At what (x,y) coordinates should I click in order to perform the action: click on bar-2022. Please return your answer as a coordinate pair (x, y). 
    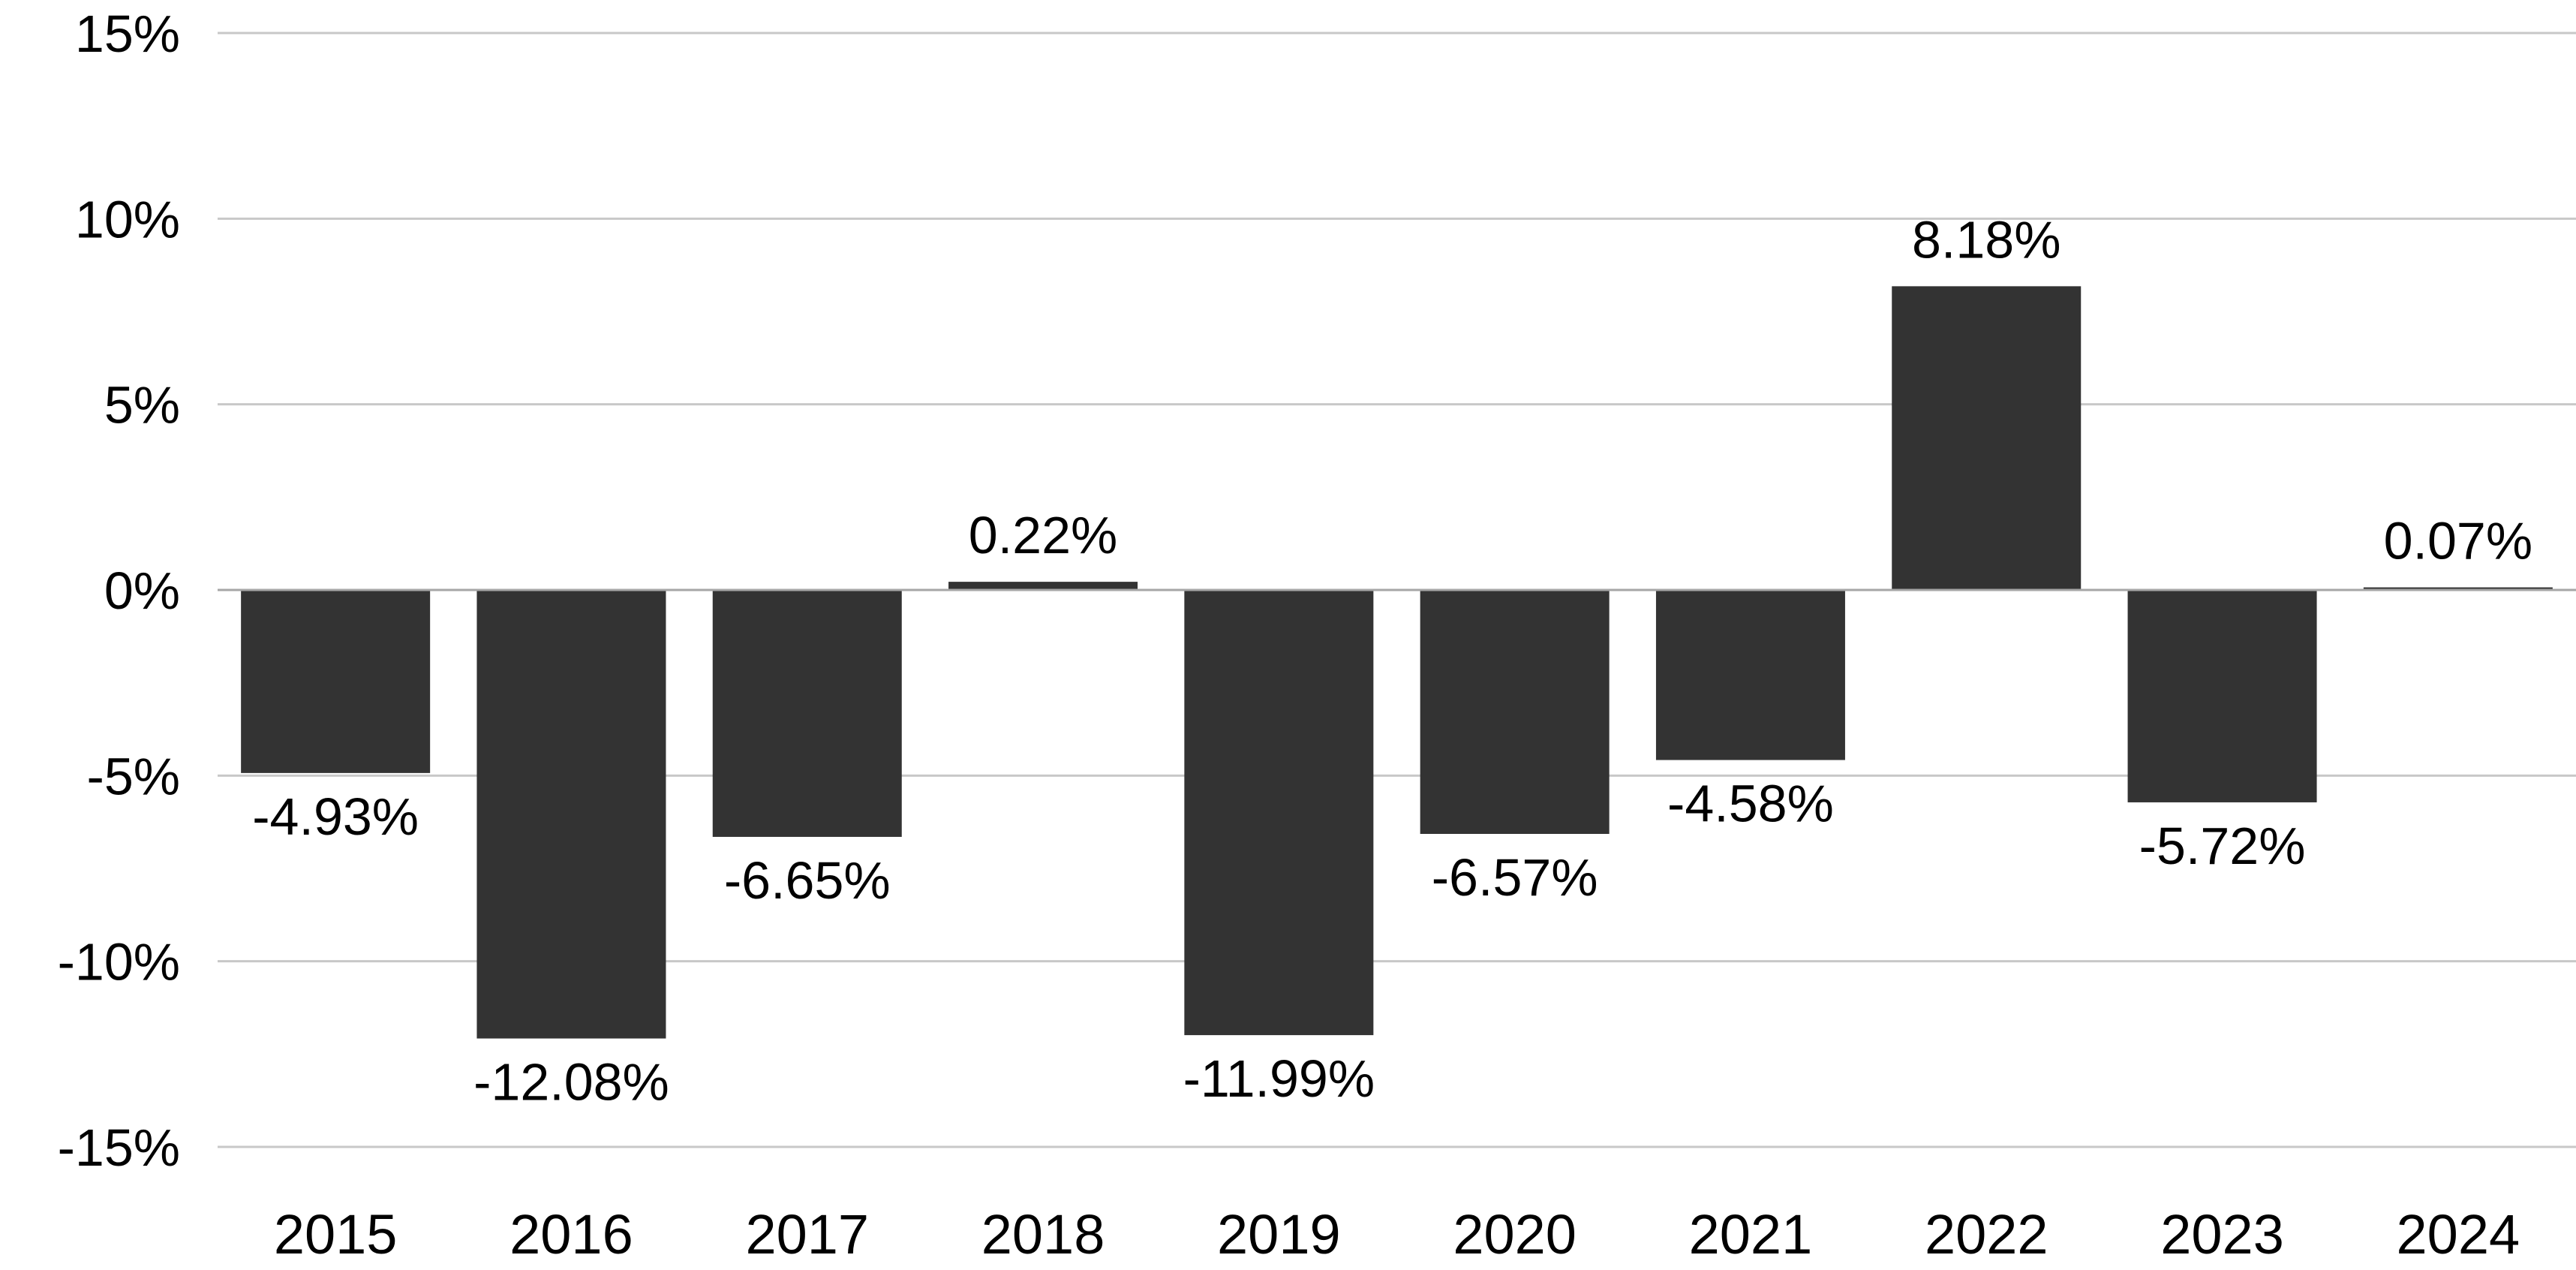
    Looking at the image, I should click on (1987, 438).